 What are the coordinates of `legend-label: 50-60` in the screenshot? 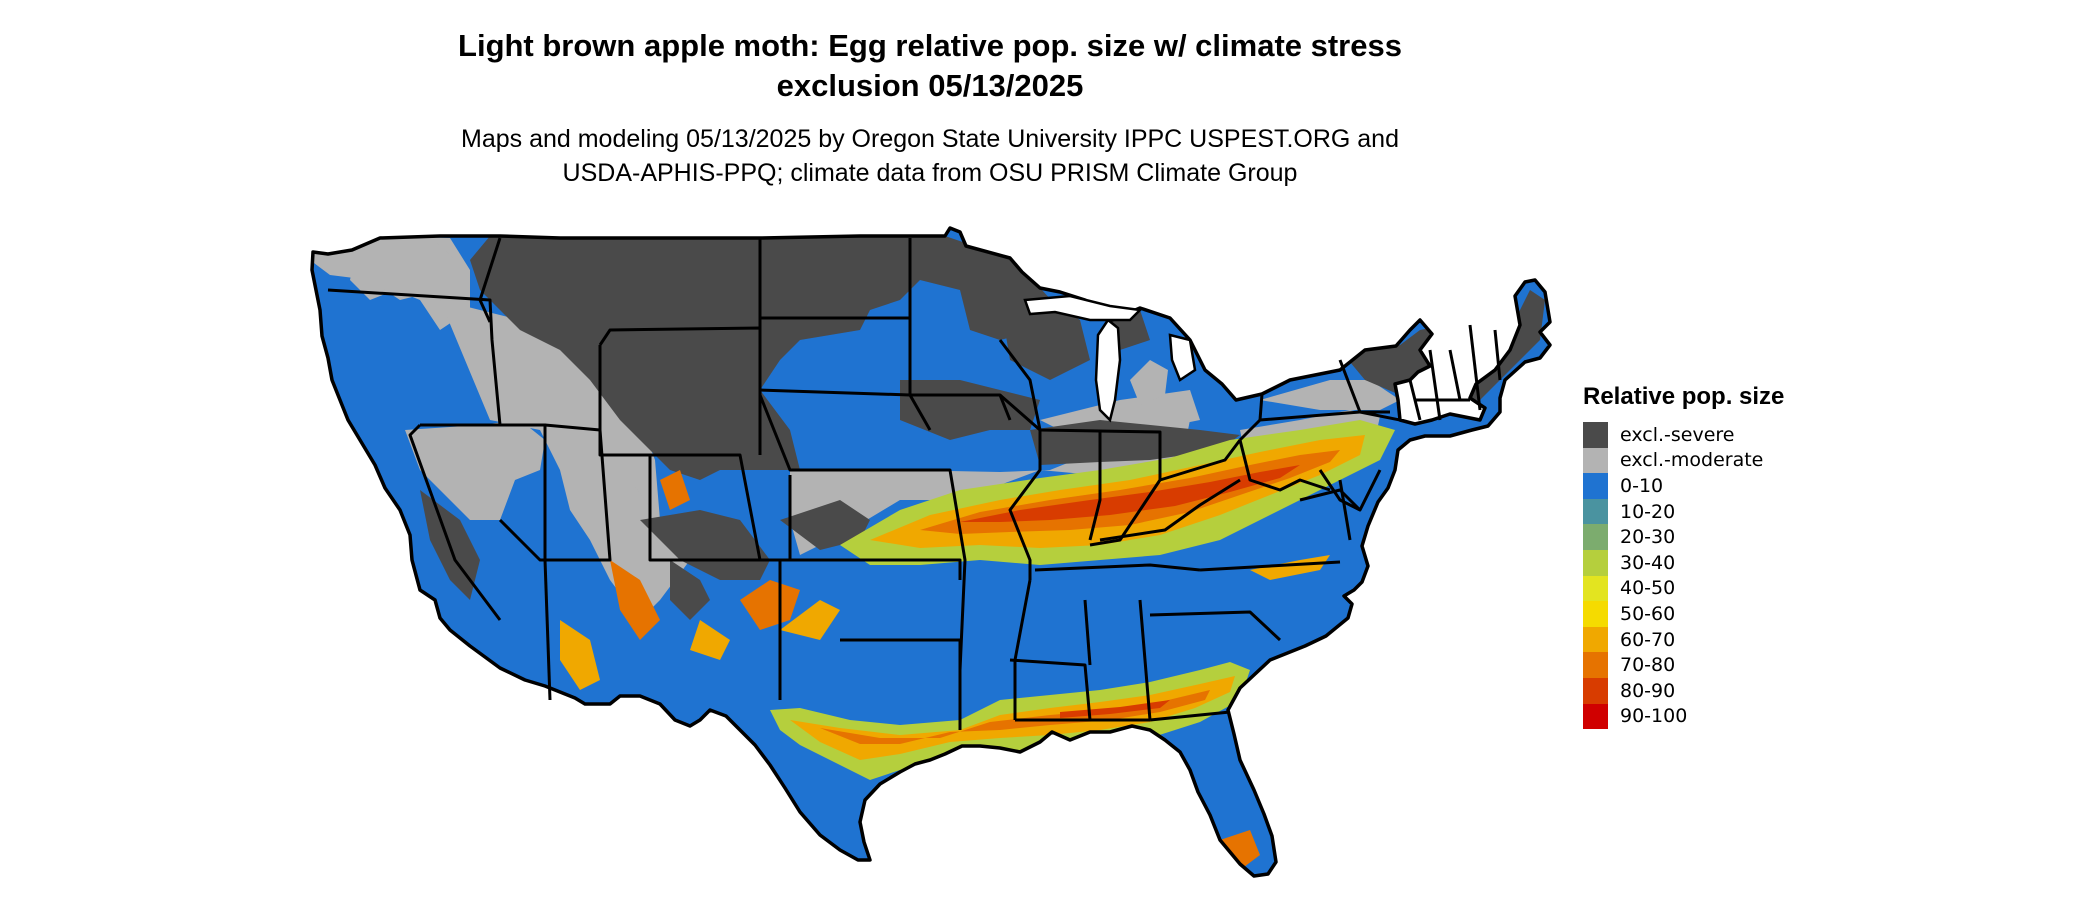 It's located at (1648, 613).